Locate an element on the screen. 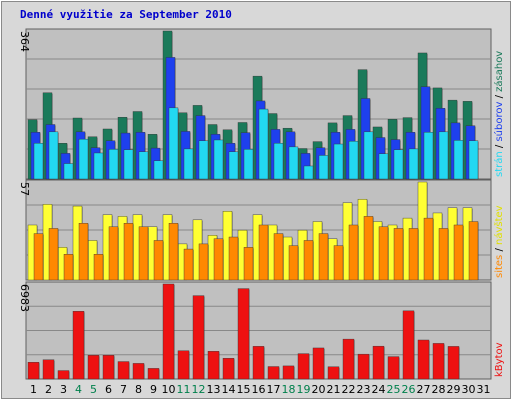 Image resolution: width=512 pixels, height=401 pixels. bar-traffic-strán-day-11 is located at coordinates (188, 164).